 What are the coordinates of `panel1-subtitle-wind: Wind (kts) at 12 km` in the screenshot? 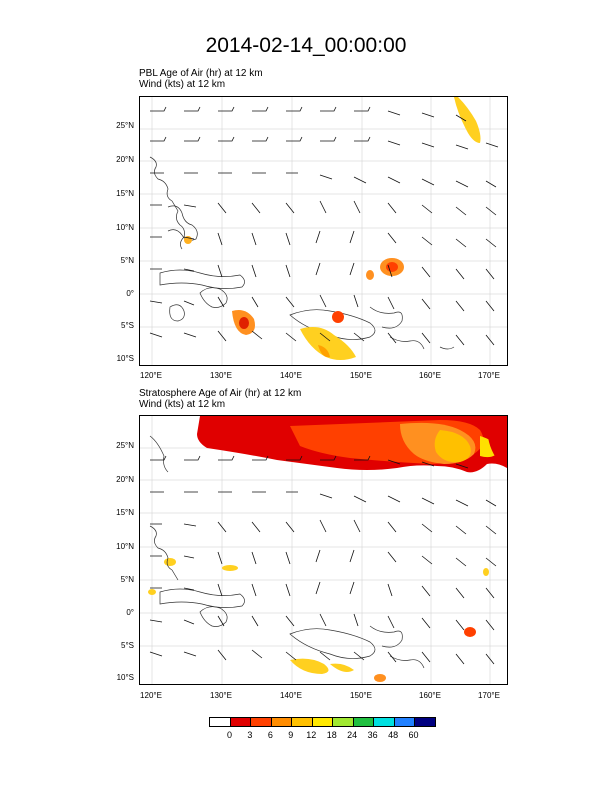 It's located at (182, 84).